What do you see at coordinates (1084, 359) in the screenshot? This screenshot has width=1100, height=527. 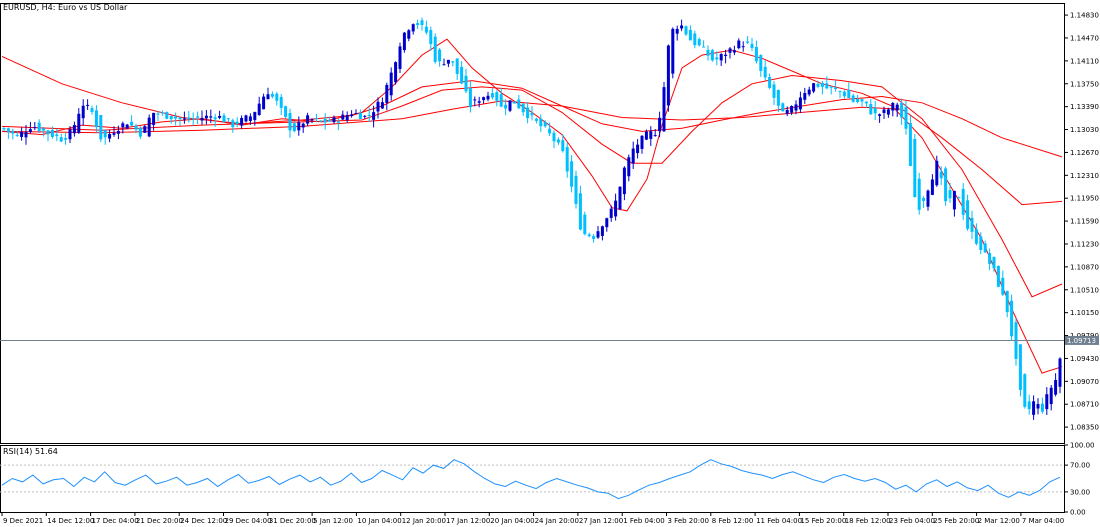 I see `price-tick-label: 1.09430` at bounding box center [1084, 359].